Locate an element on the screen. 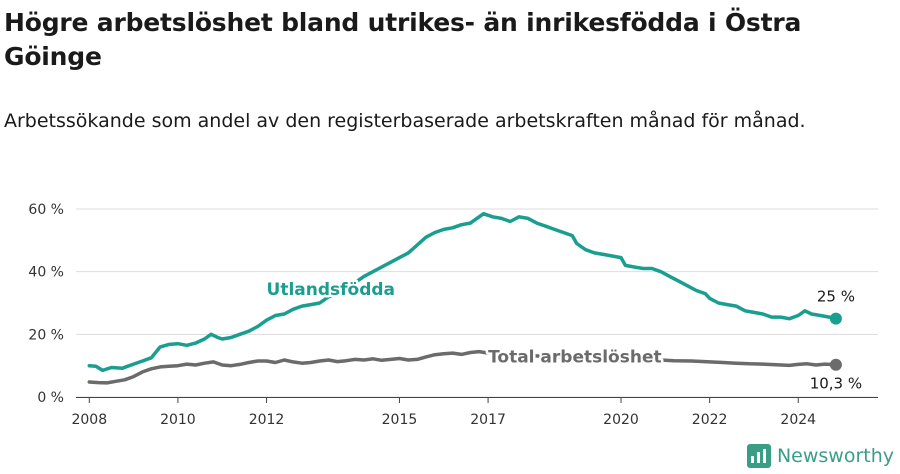 This screenshot has width=900, height=474. x-tick-label: 2012 is located at coordinates (267, 420).